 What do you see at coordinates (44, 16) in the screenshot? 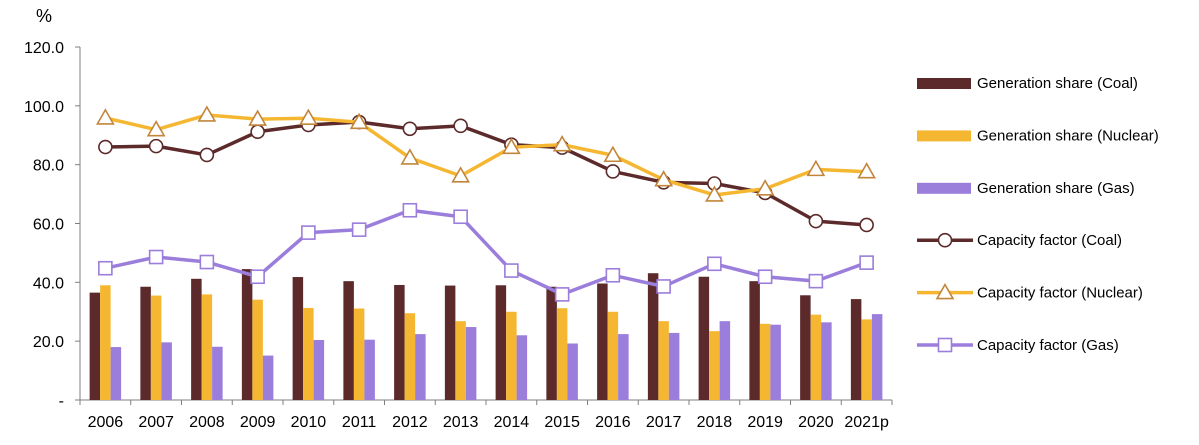
I see `y-unit-label: %` at bounding box center [44, 16].